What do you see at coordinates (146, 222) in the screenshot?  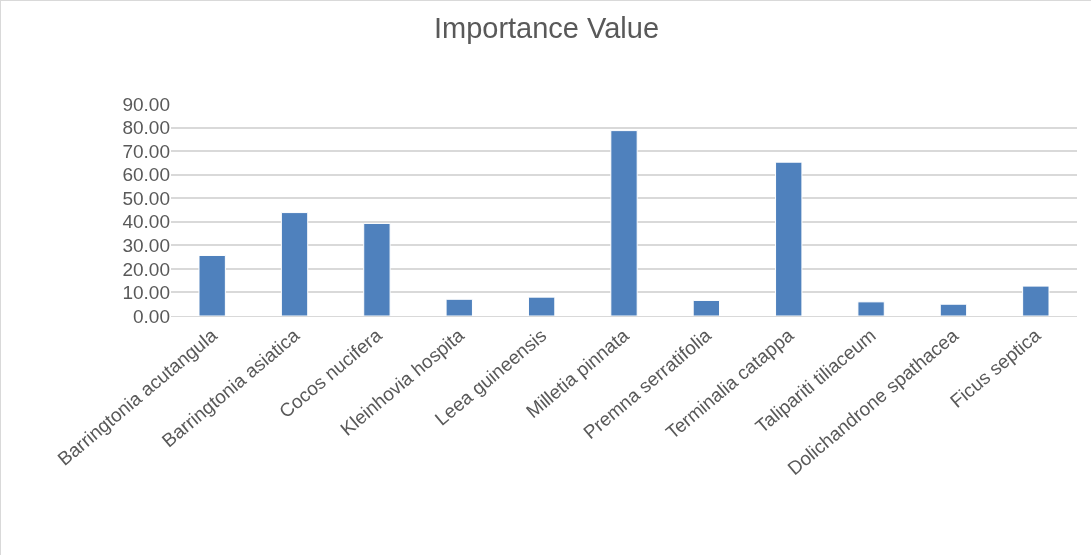 I see `y-tick-label: 40.00` at bounding box center [146, 222].